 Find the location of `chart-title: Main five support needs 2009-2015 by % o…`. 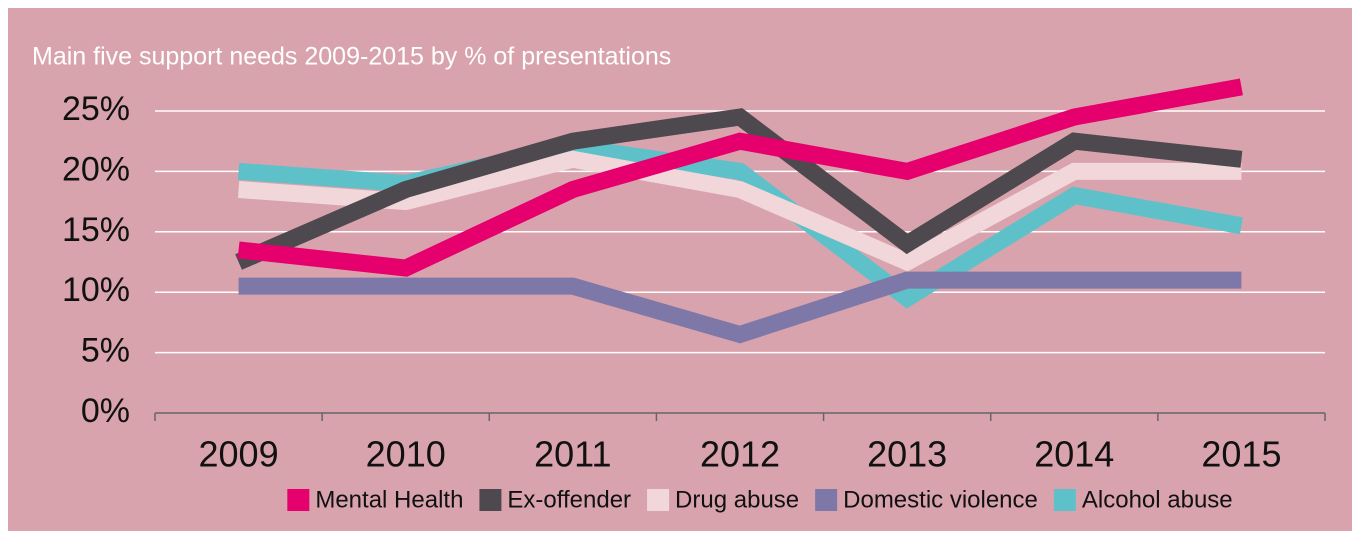

chart-title: Main five support needs 2009-2015 by % o… is located at coordinates (351, 57).